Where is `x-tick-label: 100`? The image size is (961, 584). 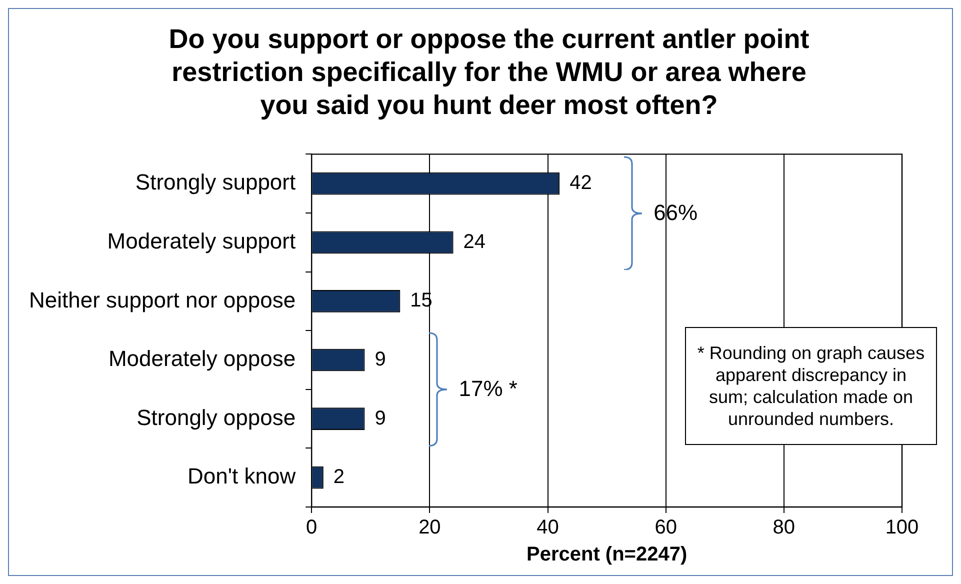
x-tick-label: 100 is located at coordinates (902, 527).